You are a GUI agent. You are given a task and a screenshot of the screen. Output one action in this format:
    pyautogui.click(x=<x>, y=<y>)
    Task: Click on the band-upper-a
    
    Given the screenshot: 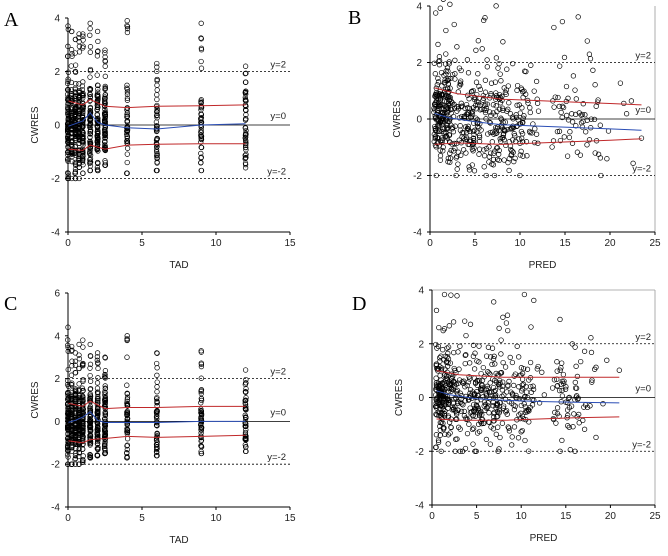 What is the action you would take?
    pyautogui.click(x=156, y=104)
    